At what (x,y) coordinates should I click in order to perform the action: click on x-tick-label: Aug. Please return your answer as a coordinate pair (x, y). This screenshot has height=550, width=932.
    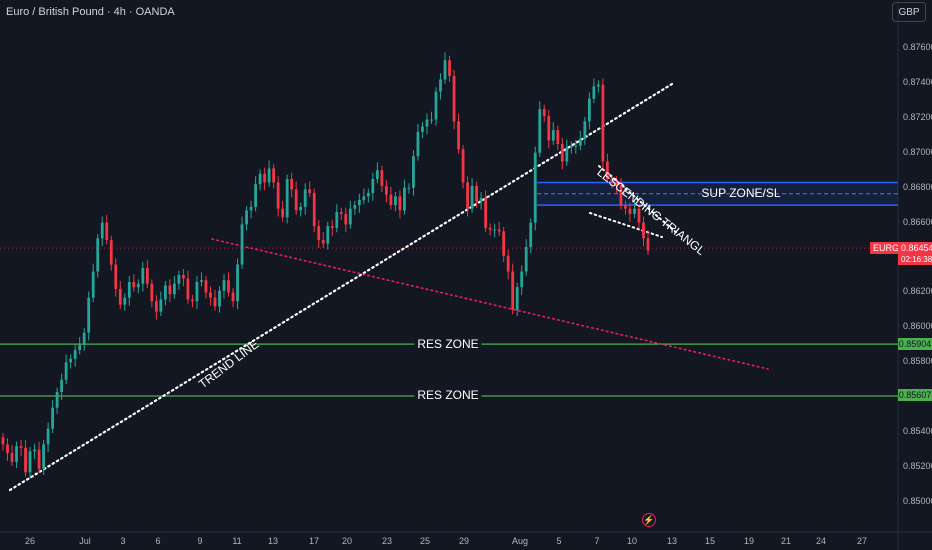
    Looking at the image, I should click on (520, 541).